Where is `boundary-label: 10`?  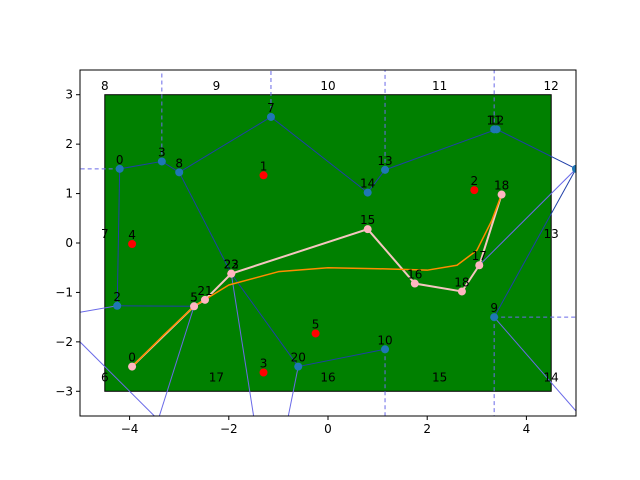
boundary-label: 10 is located at coordinates (327, 86).